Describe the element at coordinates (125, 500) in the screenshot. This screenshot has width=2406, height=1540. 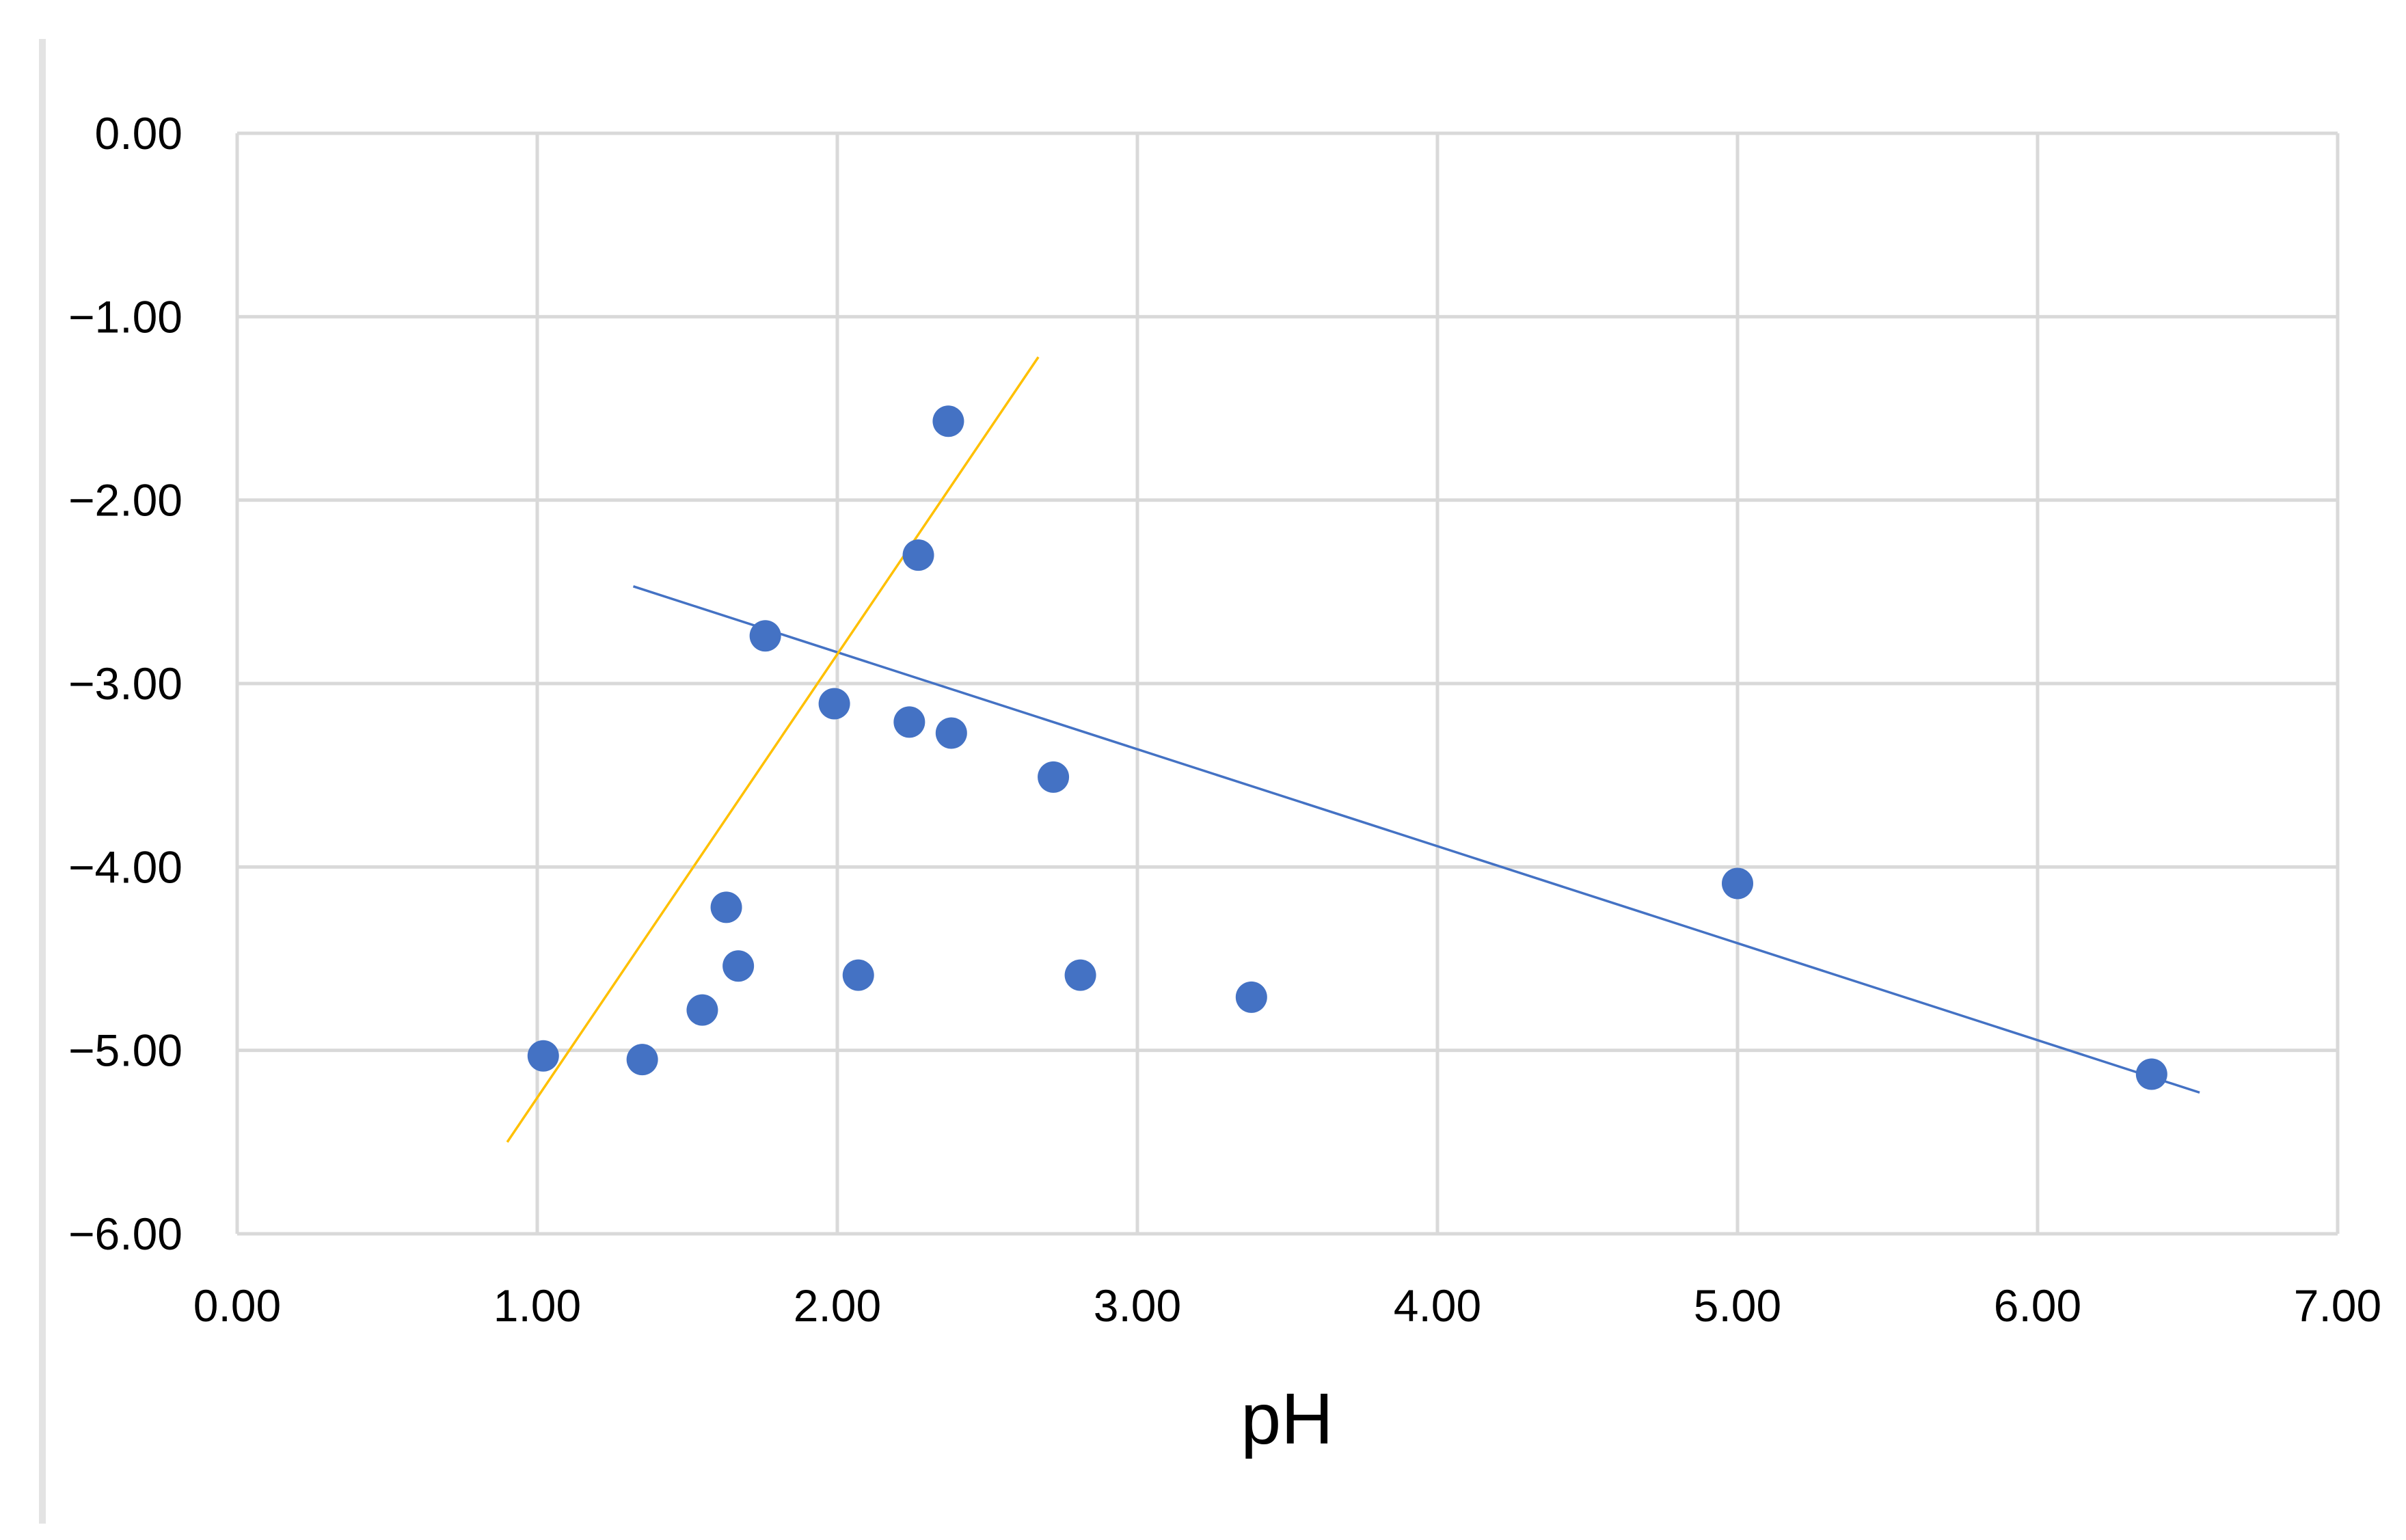
I see `y-tick-label: −2.00` at that location.